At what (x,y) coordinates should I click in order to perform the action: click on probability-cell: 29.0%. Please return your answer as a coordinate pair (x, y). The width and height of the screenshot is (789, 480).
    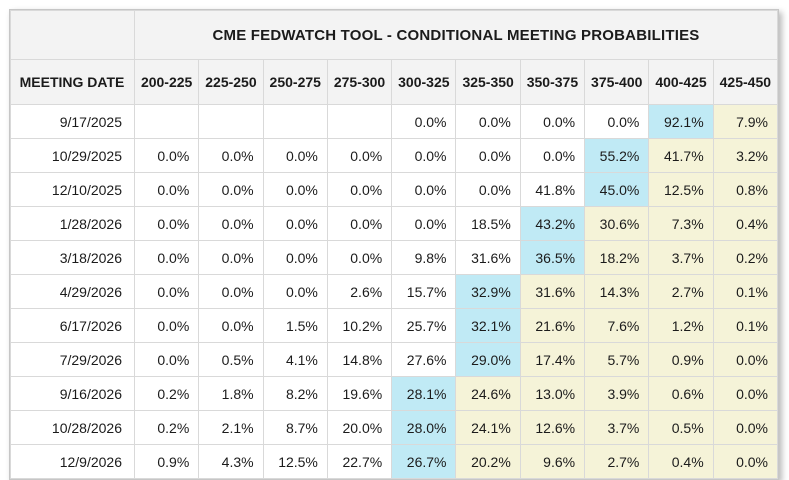
    Looking at the image, I should click on (488, 359).